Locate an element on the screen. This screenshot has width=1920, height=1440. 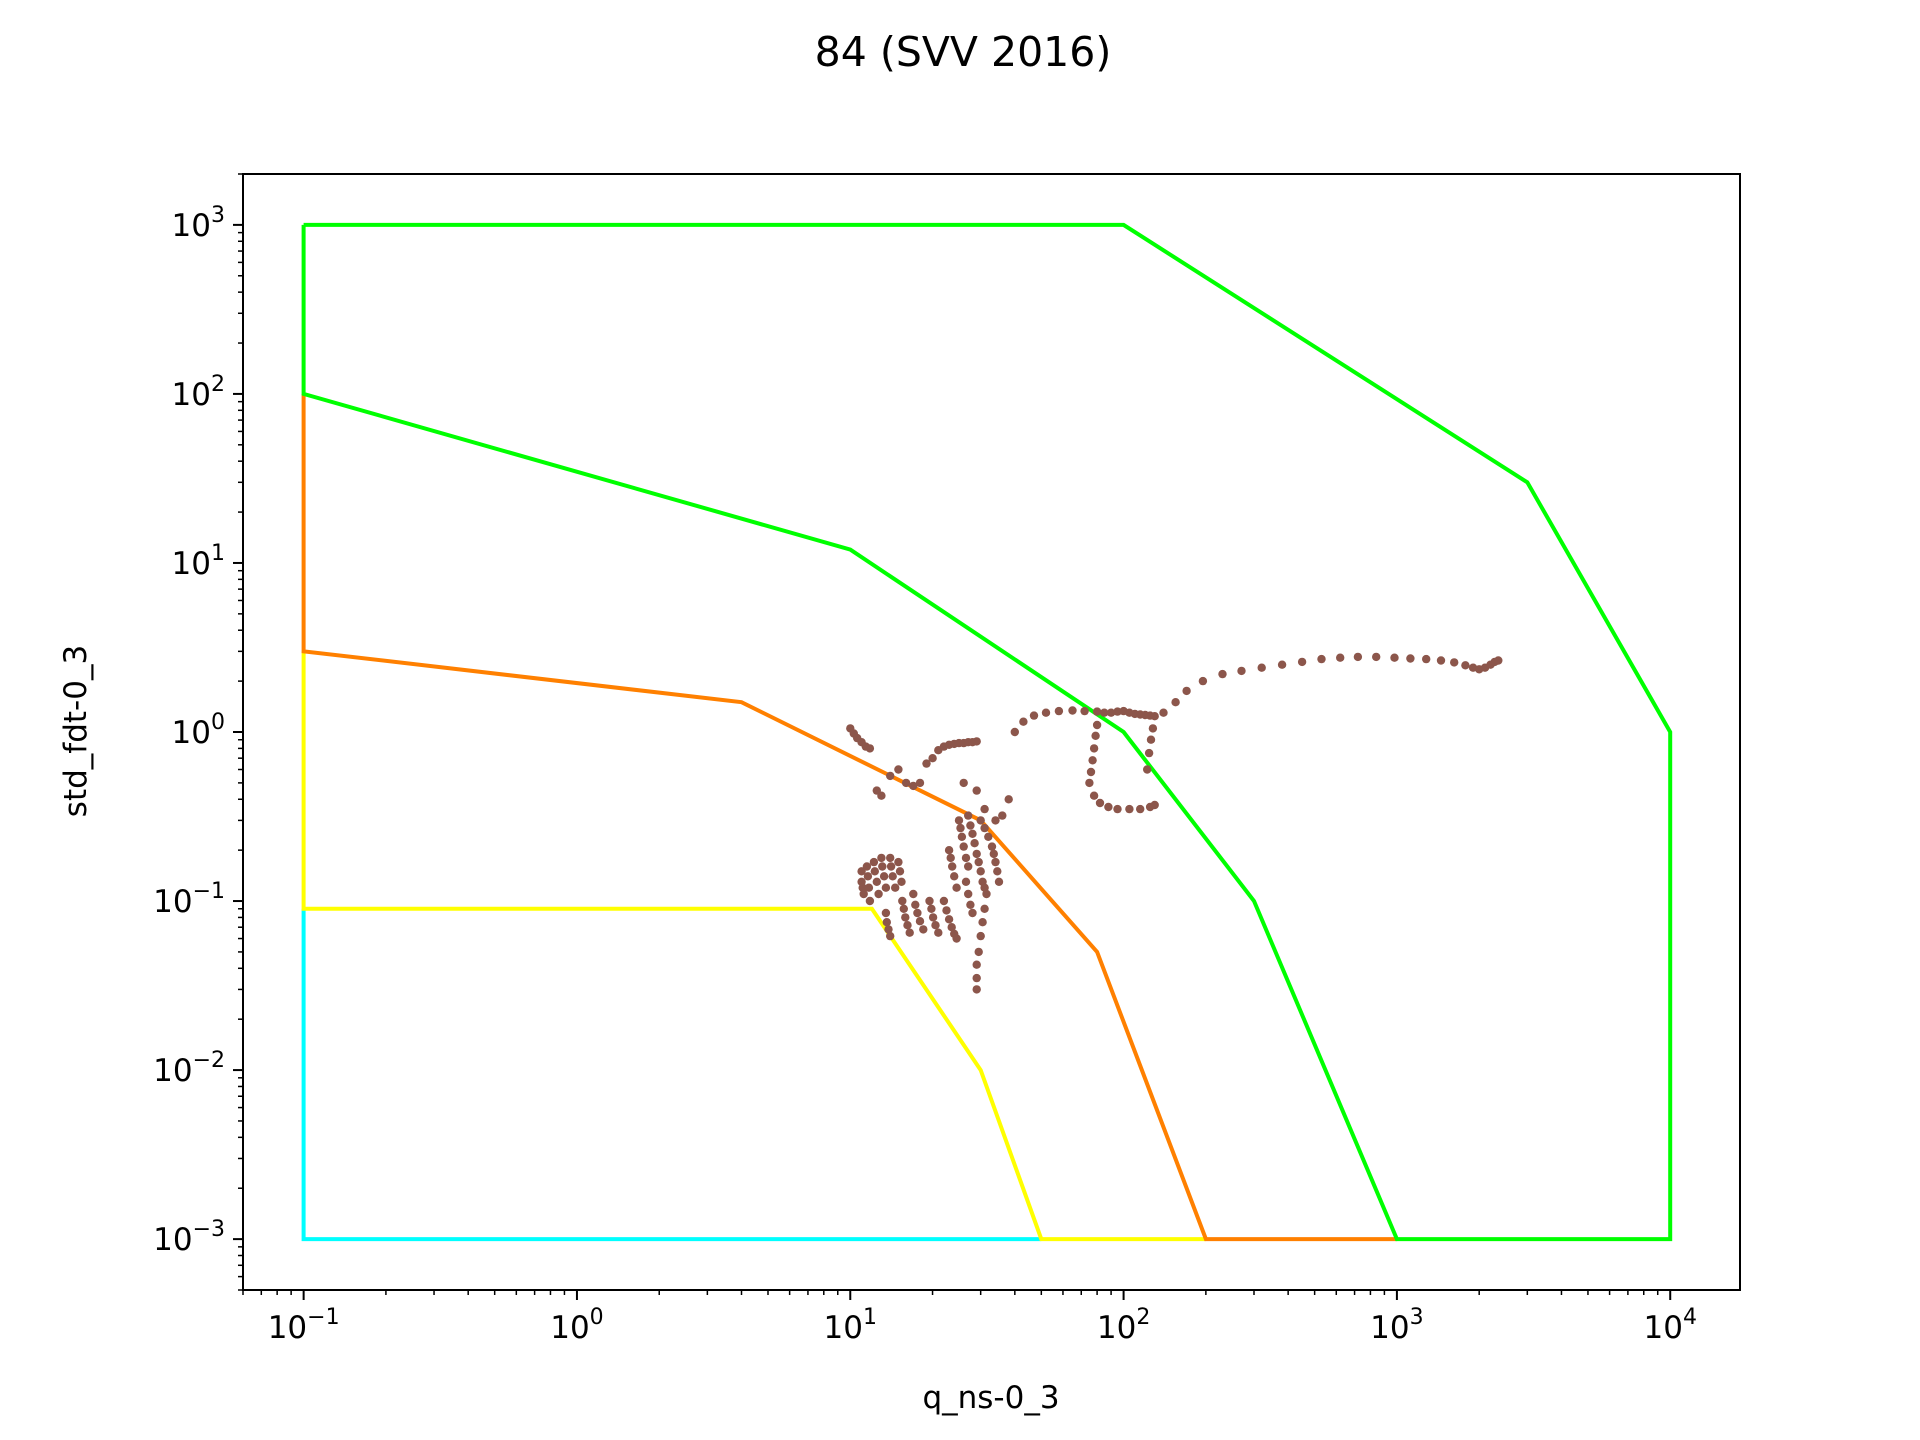
data-points is located at coordinates (1174, 823).